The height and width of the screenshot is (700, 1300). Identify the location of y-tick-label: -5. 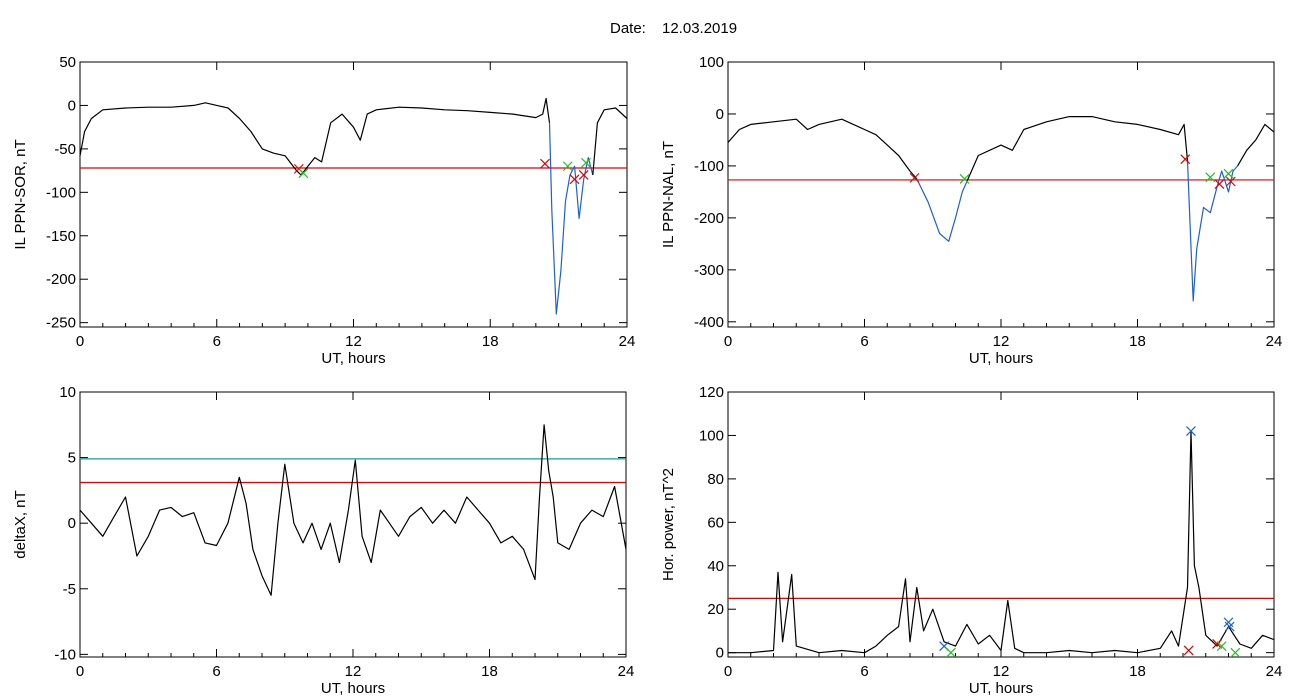
(69, 589).